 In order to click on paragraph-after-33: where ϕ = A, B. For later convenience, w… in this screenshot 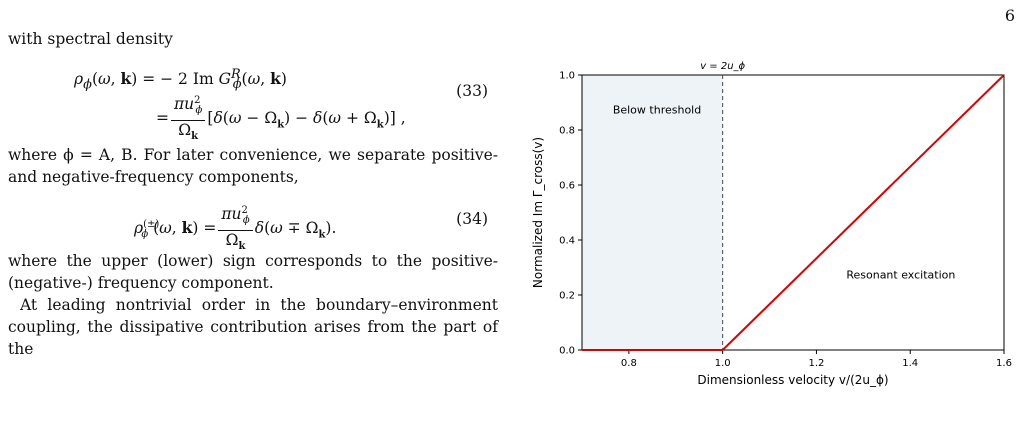, I will do `click(253, 166)`.